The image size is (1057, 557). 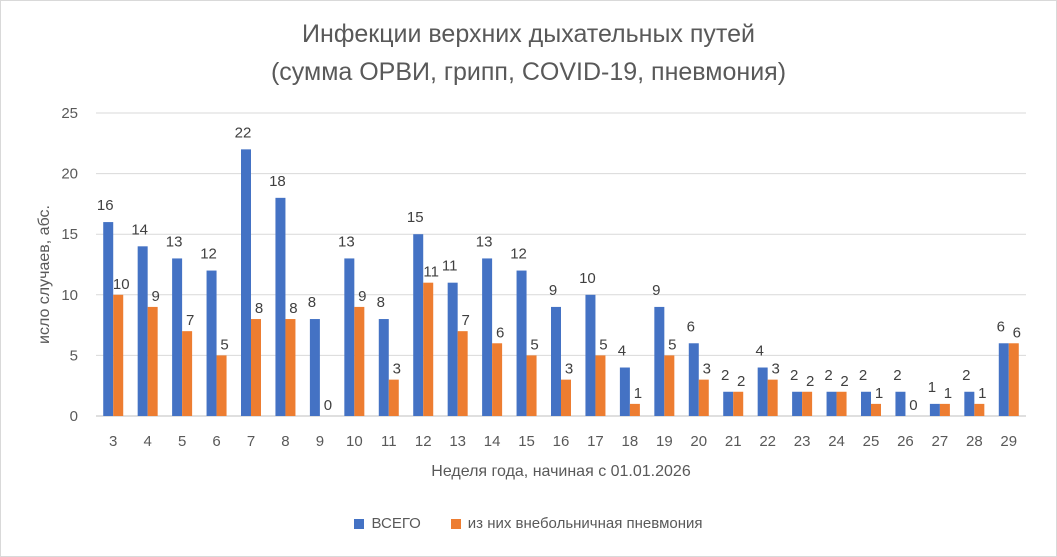 I want to click on x-tick-label: 13, so click(x=457, y=441).